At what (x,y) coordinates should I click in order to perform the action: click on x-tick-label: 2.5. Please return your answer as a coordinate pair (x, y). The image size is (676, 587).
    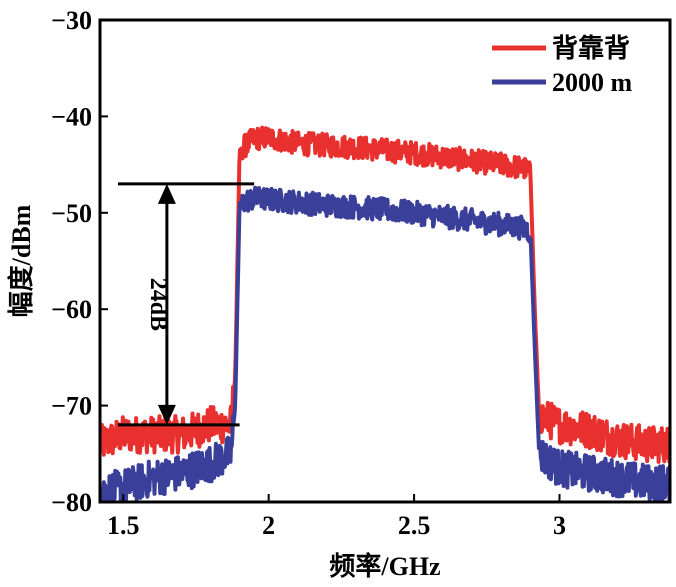
    Looking at the image, I should click on (414, 525).